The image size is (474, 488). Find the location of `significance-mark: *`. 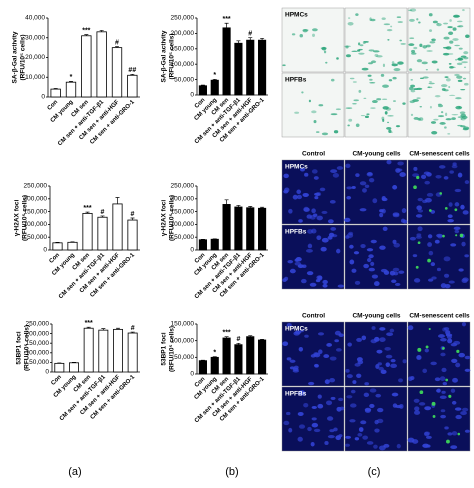

significance-mark: * is located at coordinates (214, 353).